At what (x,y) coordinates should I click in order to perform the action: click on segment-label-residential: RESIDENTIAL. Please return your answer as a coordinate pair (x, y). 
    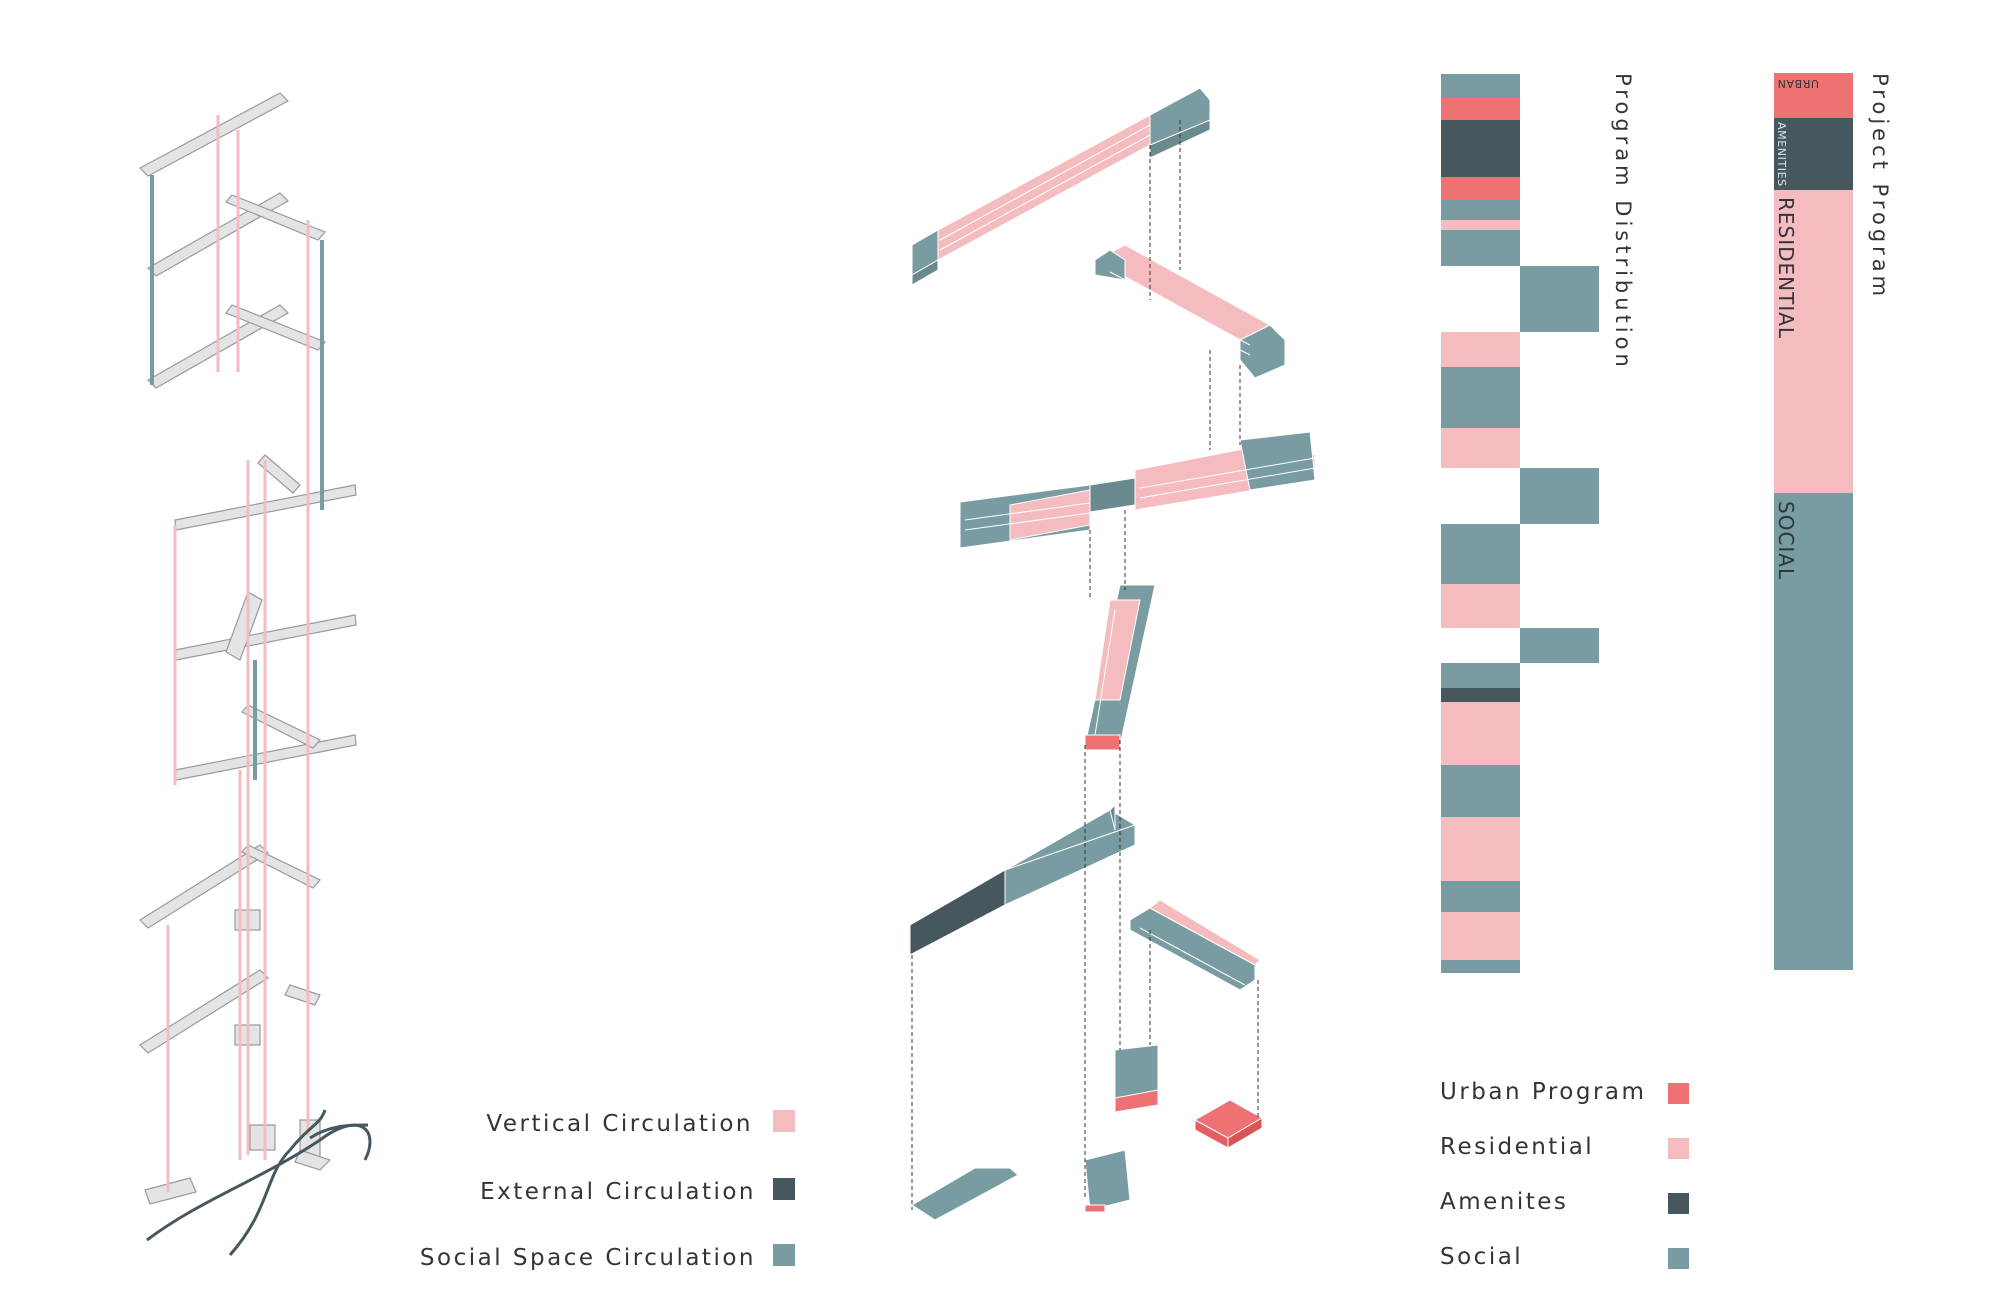
    Looking at the image, I should click on (1786, 268).